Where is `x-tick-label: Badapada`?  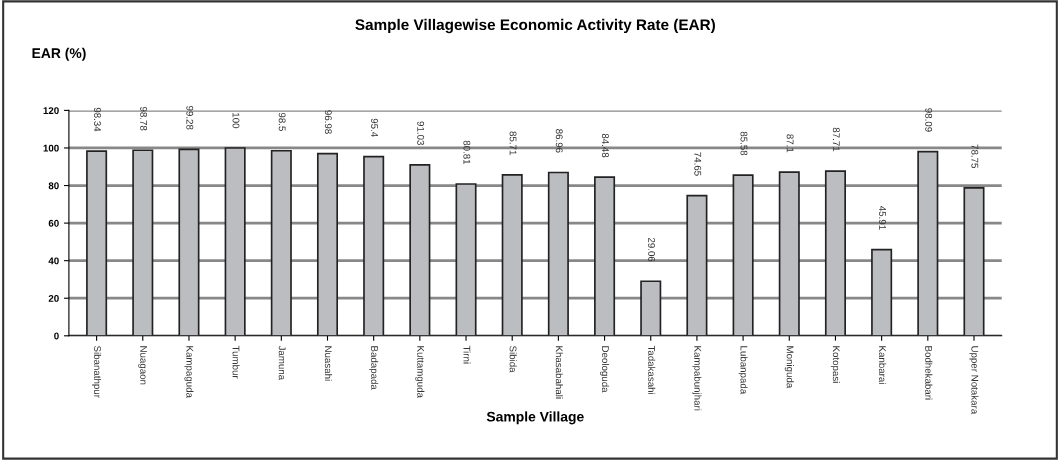
x-tick-label: Badapada is located at coordinates (374, 368).